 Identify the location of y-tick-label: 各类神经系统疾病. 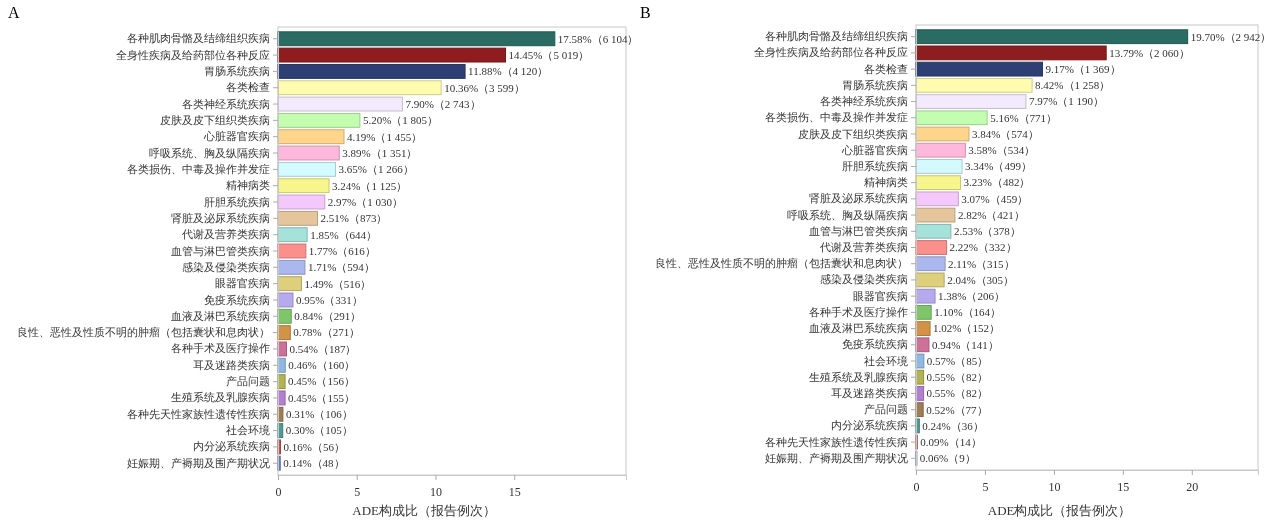
(226, 103).